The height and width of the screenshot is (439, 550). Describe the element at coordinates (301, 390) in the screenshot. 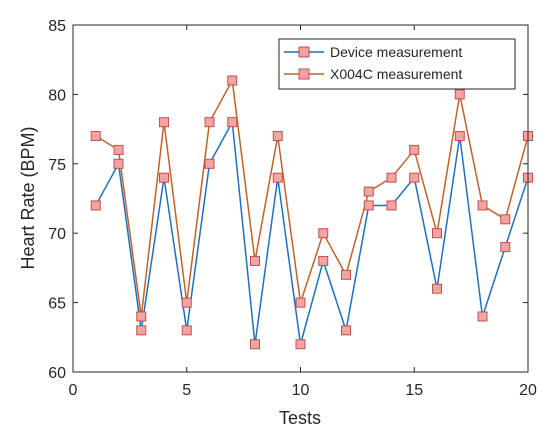

I see `x-tick-label: 10` at that location.